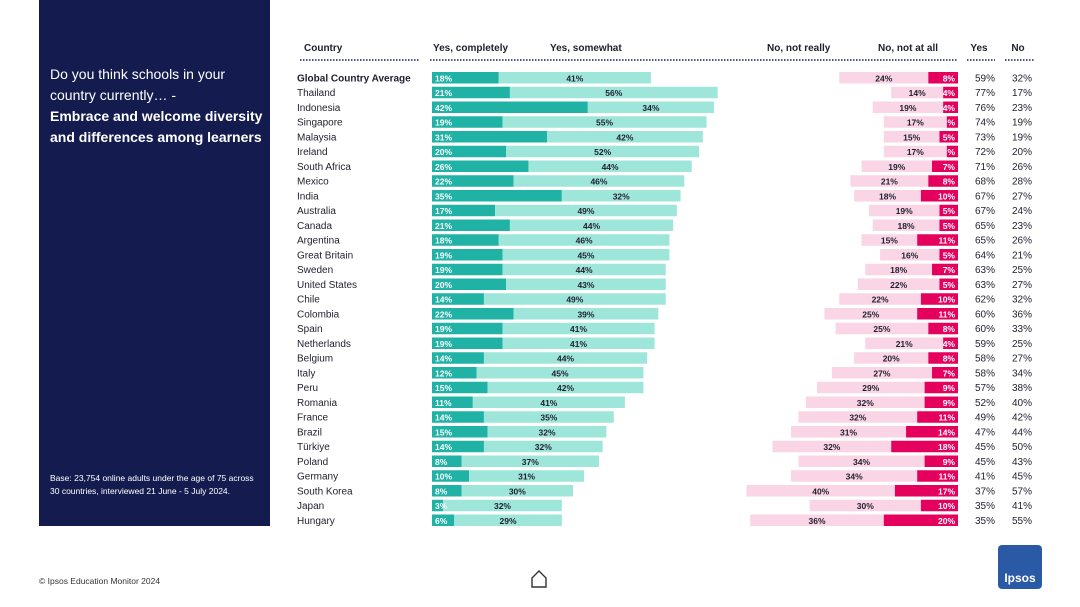 The image size is (1080, 607). What do you see at coordinates (949, 108) in the screenshot?
I see `label-no-not-at-all: 4%` at bounding box center [949, 108].